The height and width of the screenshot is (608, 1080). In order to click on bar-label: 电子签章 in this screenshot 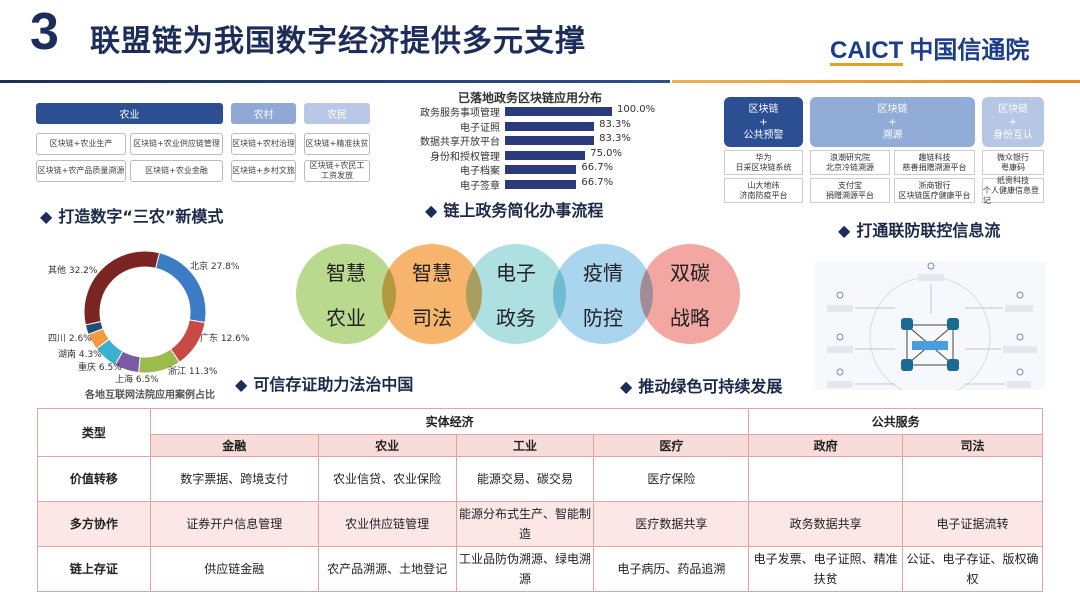, I will do `click(480, 186)`.